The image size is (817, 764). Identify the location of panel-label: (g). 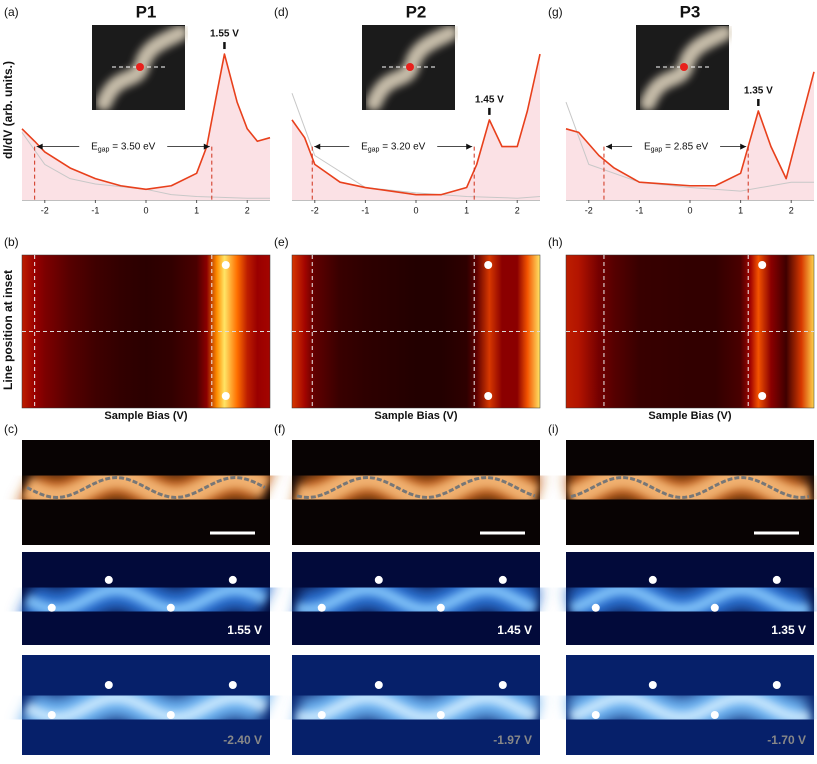
(555, 12).